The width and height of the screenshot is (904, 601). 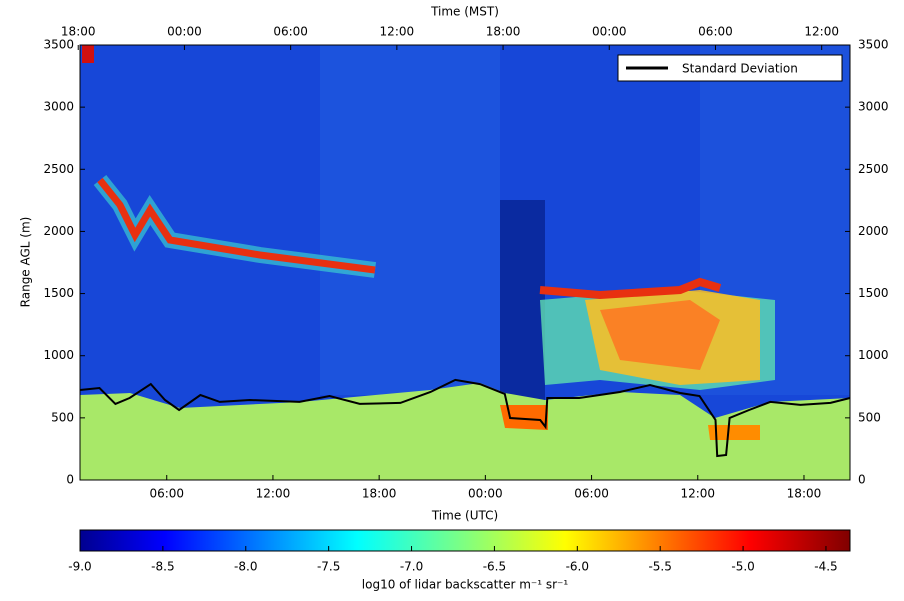 What do you see at coordinates (58, 293) in the screenshot?
I see `y-tick-label: 1500` at bounding box center [58, 293].